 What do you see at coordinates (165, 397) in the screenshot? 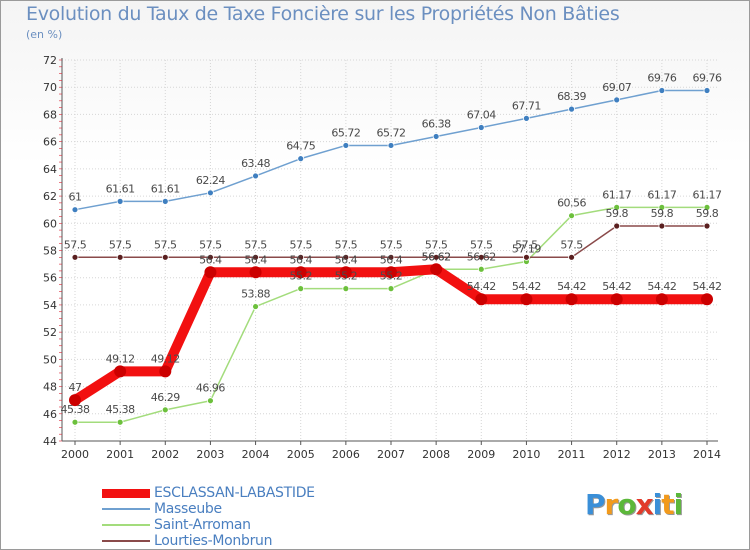
I see `data-label-saint-arroman: 46.29` at bounding box center [165, 397].